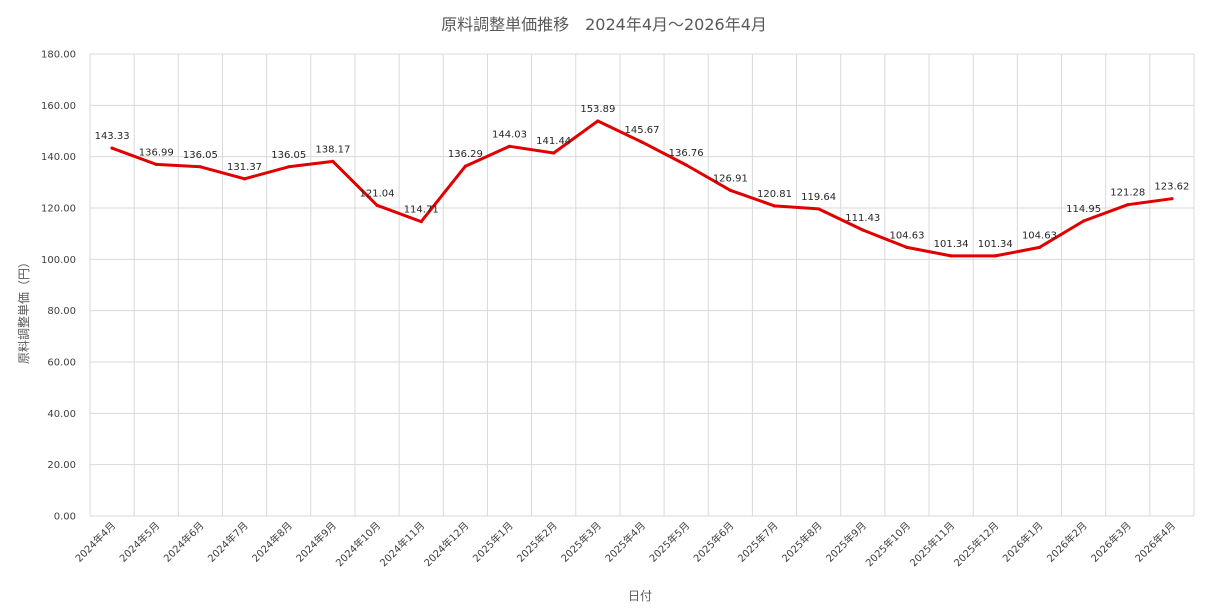 This screenshot has width=1208, height=612. I want to click on data-label: 111.43, so click(862, 218).